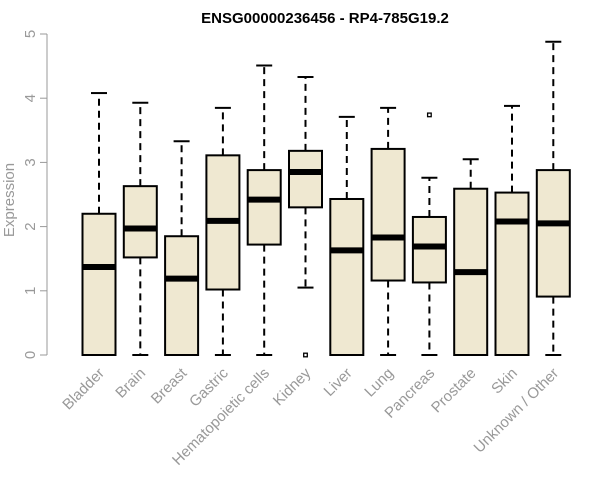 The width and height of the screenshot is (600, 500). I want to click on x-category-label: Bladder, so click(83, 389).